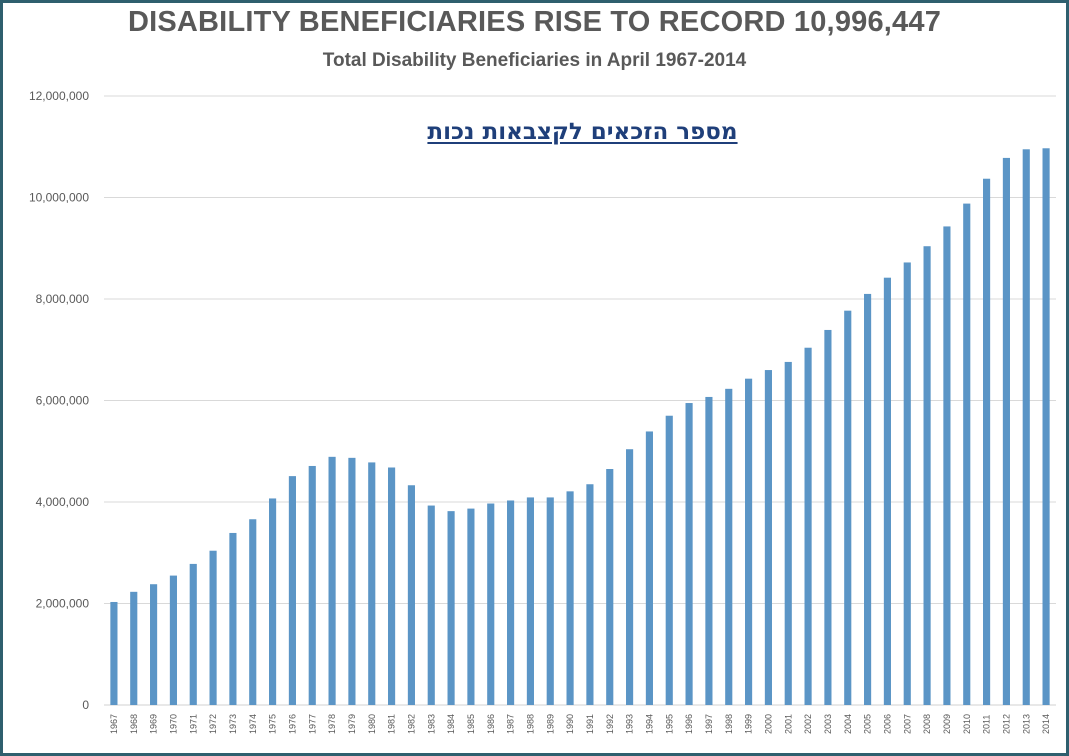 The height and width of the screenshot is (756, 1069). Describe the element at coordinates (582, 132) in the screenshot. I see `hebrew-overlay-link: מספר הזכאים לקצבאות נכות` at that location.